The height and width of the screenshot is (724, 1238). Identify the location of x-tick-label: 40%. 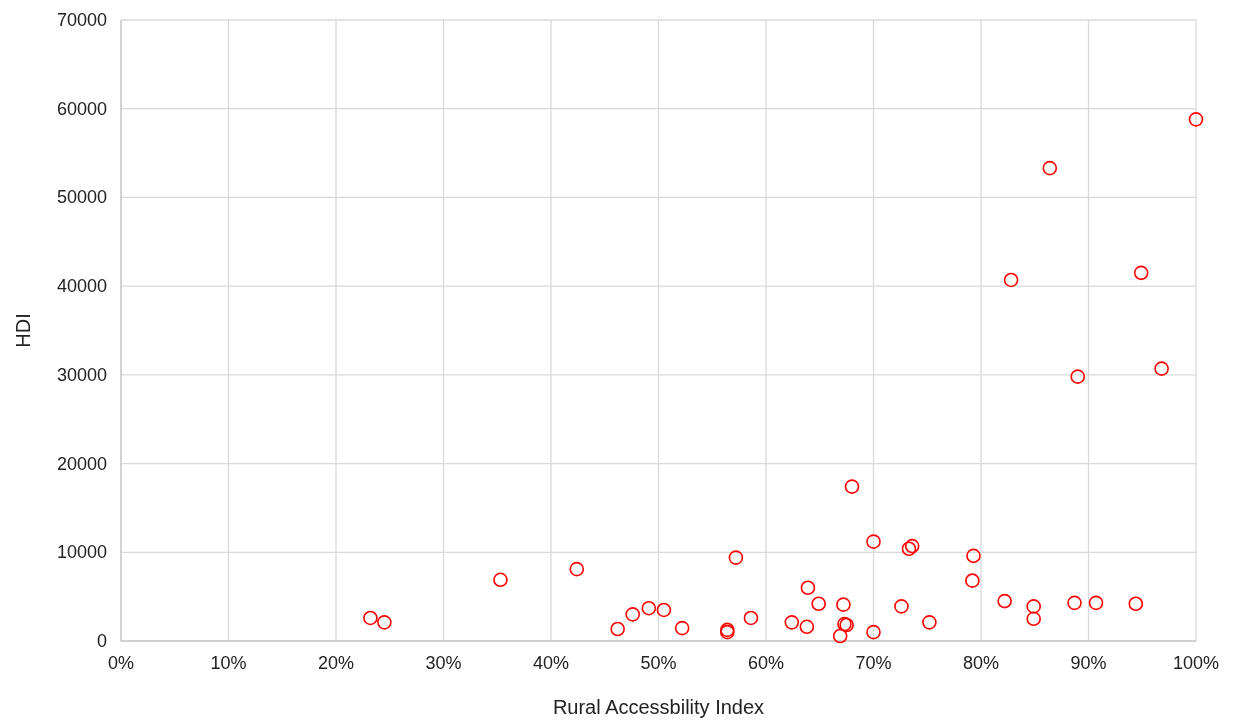
(551, 663).